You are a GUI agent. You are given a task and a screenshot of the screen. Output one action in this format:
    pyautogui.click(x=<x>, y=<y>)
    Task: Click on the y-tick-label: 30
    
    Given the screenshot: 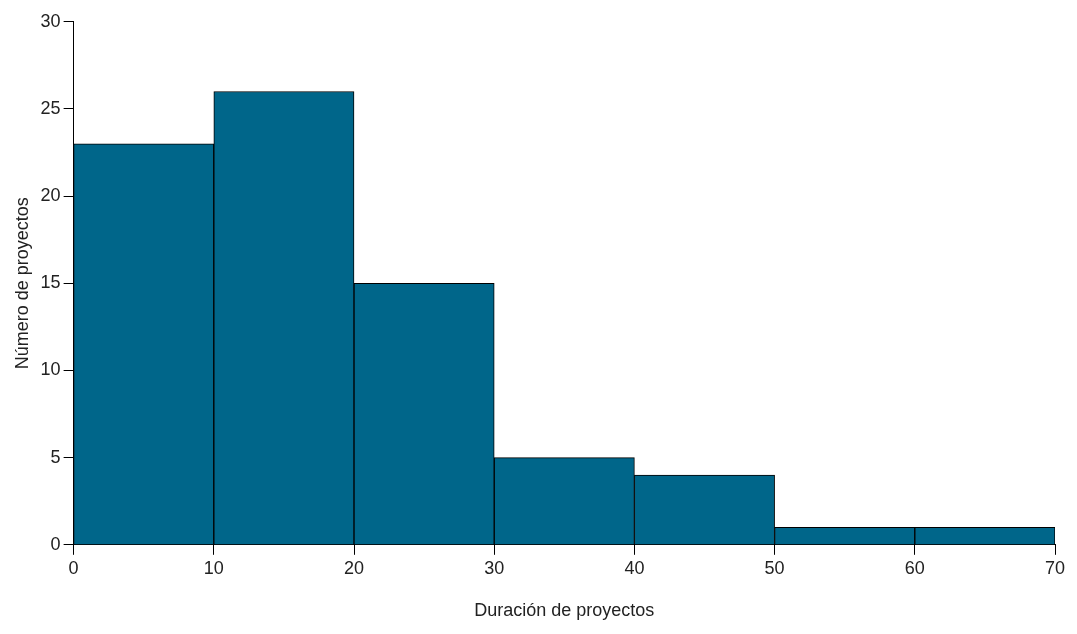 What is the action you would take?
    pyautogui.click(x=50, y=20)
    